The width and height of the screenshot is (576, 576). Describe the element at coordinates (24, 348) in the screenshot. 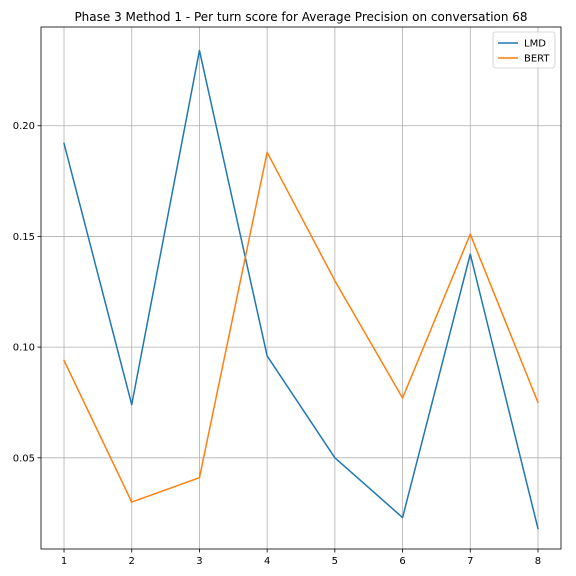

I see `y-tick-label: 0.10` at that location.